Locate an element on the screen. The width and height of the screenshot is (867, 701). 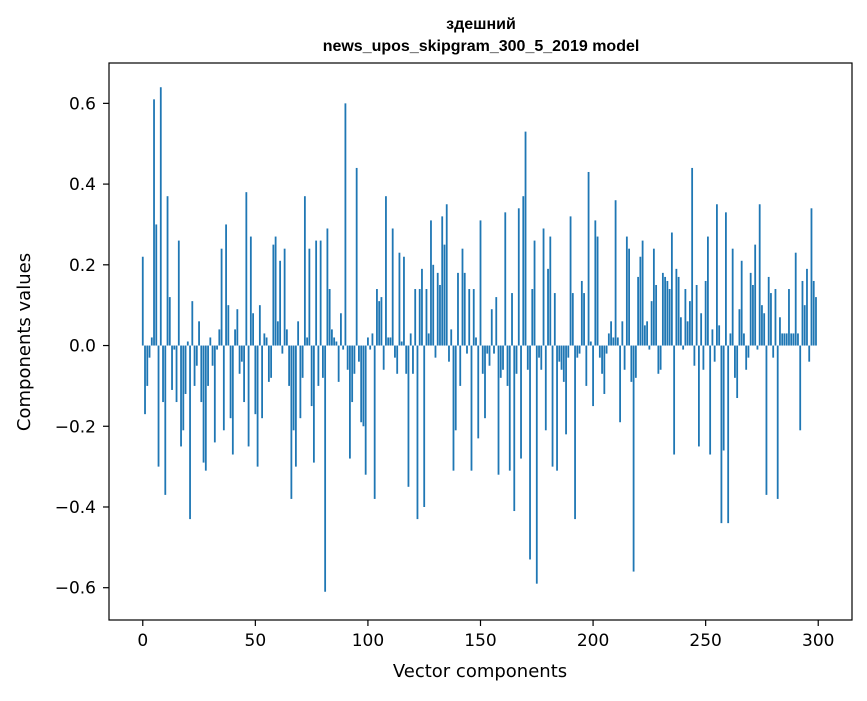
chart-title-line2: news_upos_skipgram_300_5_2019 model is located at coordinates (481, 46).